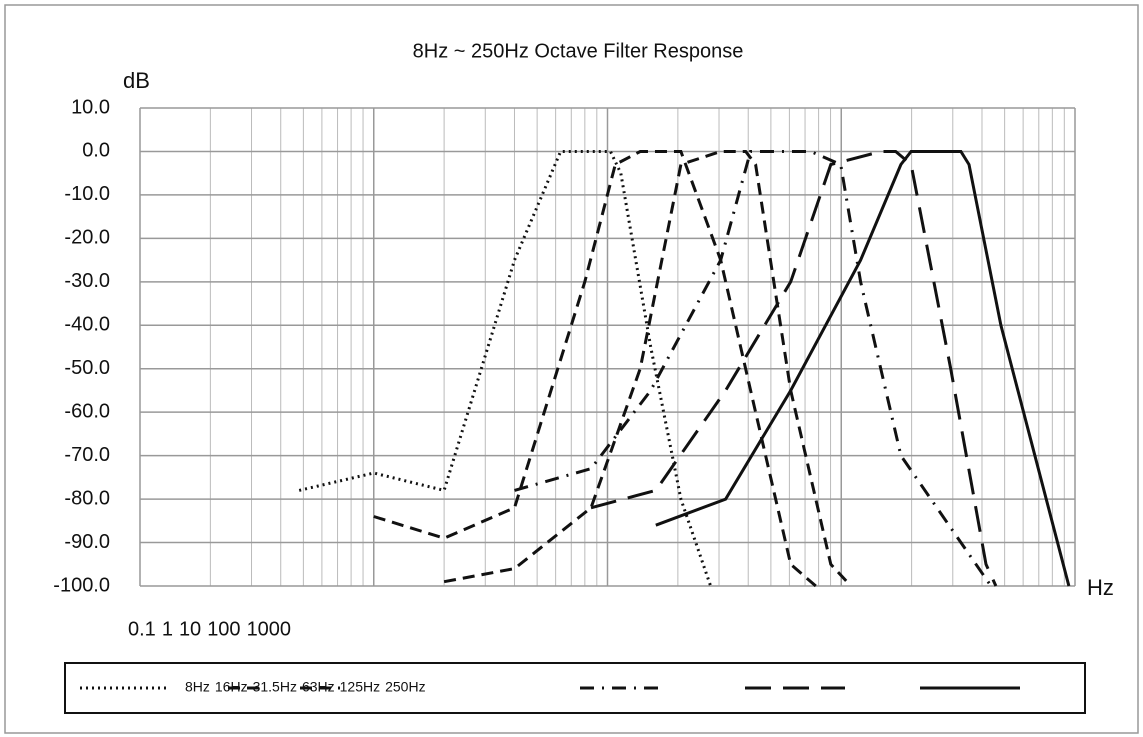 Image resolution: width=1143 pixels, height=737 pixels. What do you see at coordinates (275, 687) in the screenshot?
I see `legend-label: 31.5Hz` at bounding box center [275, 687].